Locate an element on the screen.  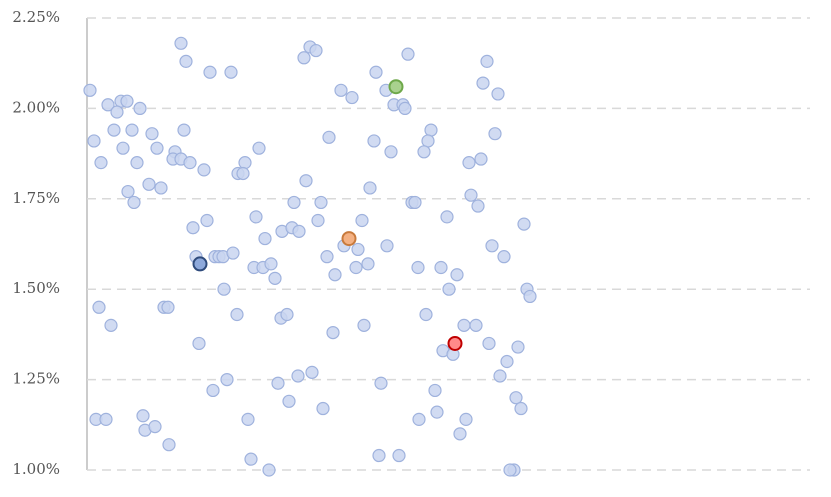
y-tick-label: 1.75% is located at coordinates (36, 198).